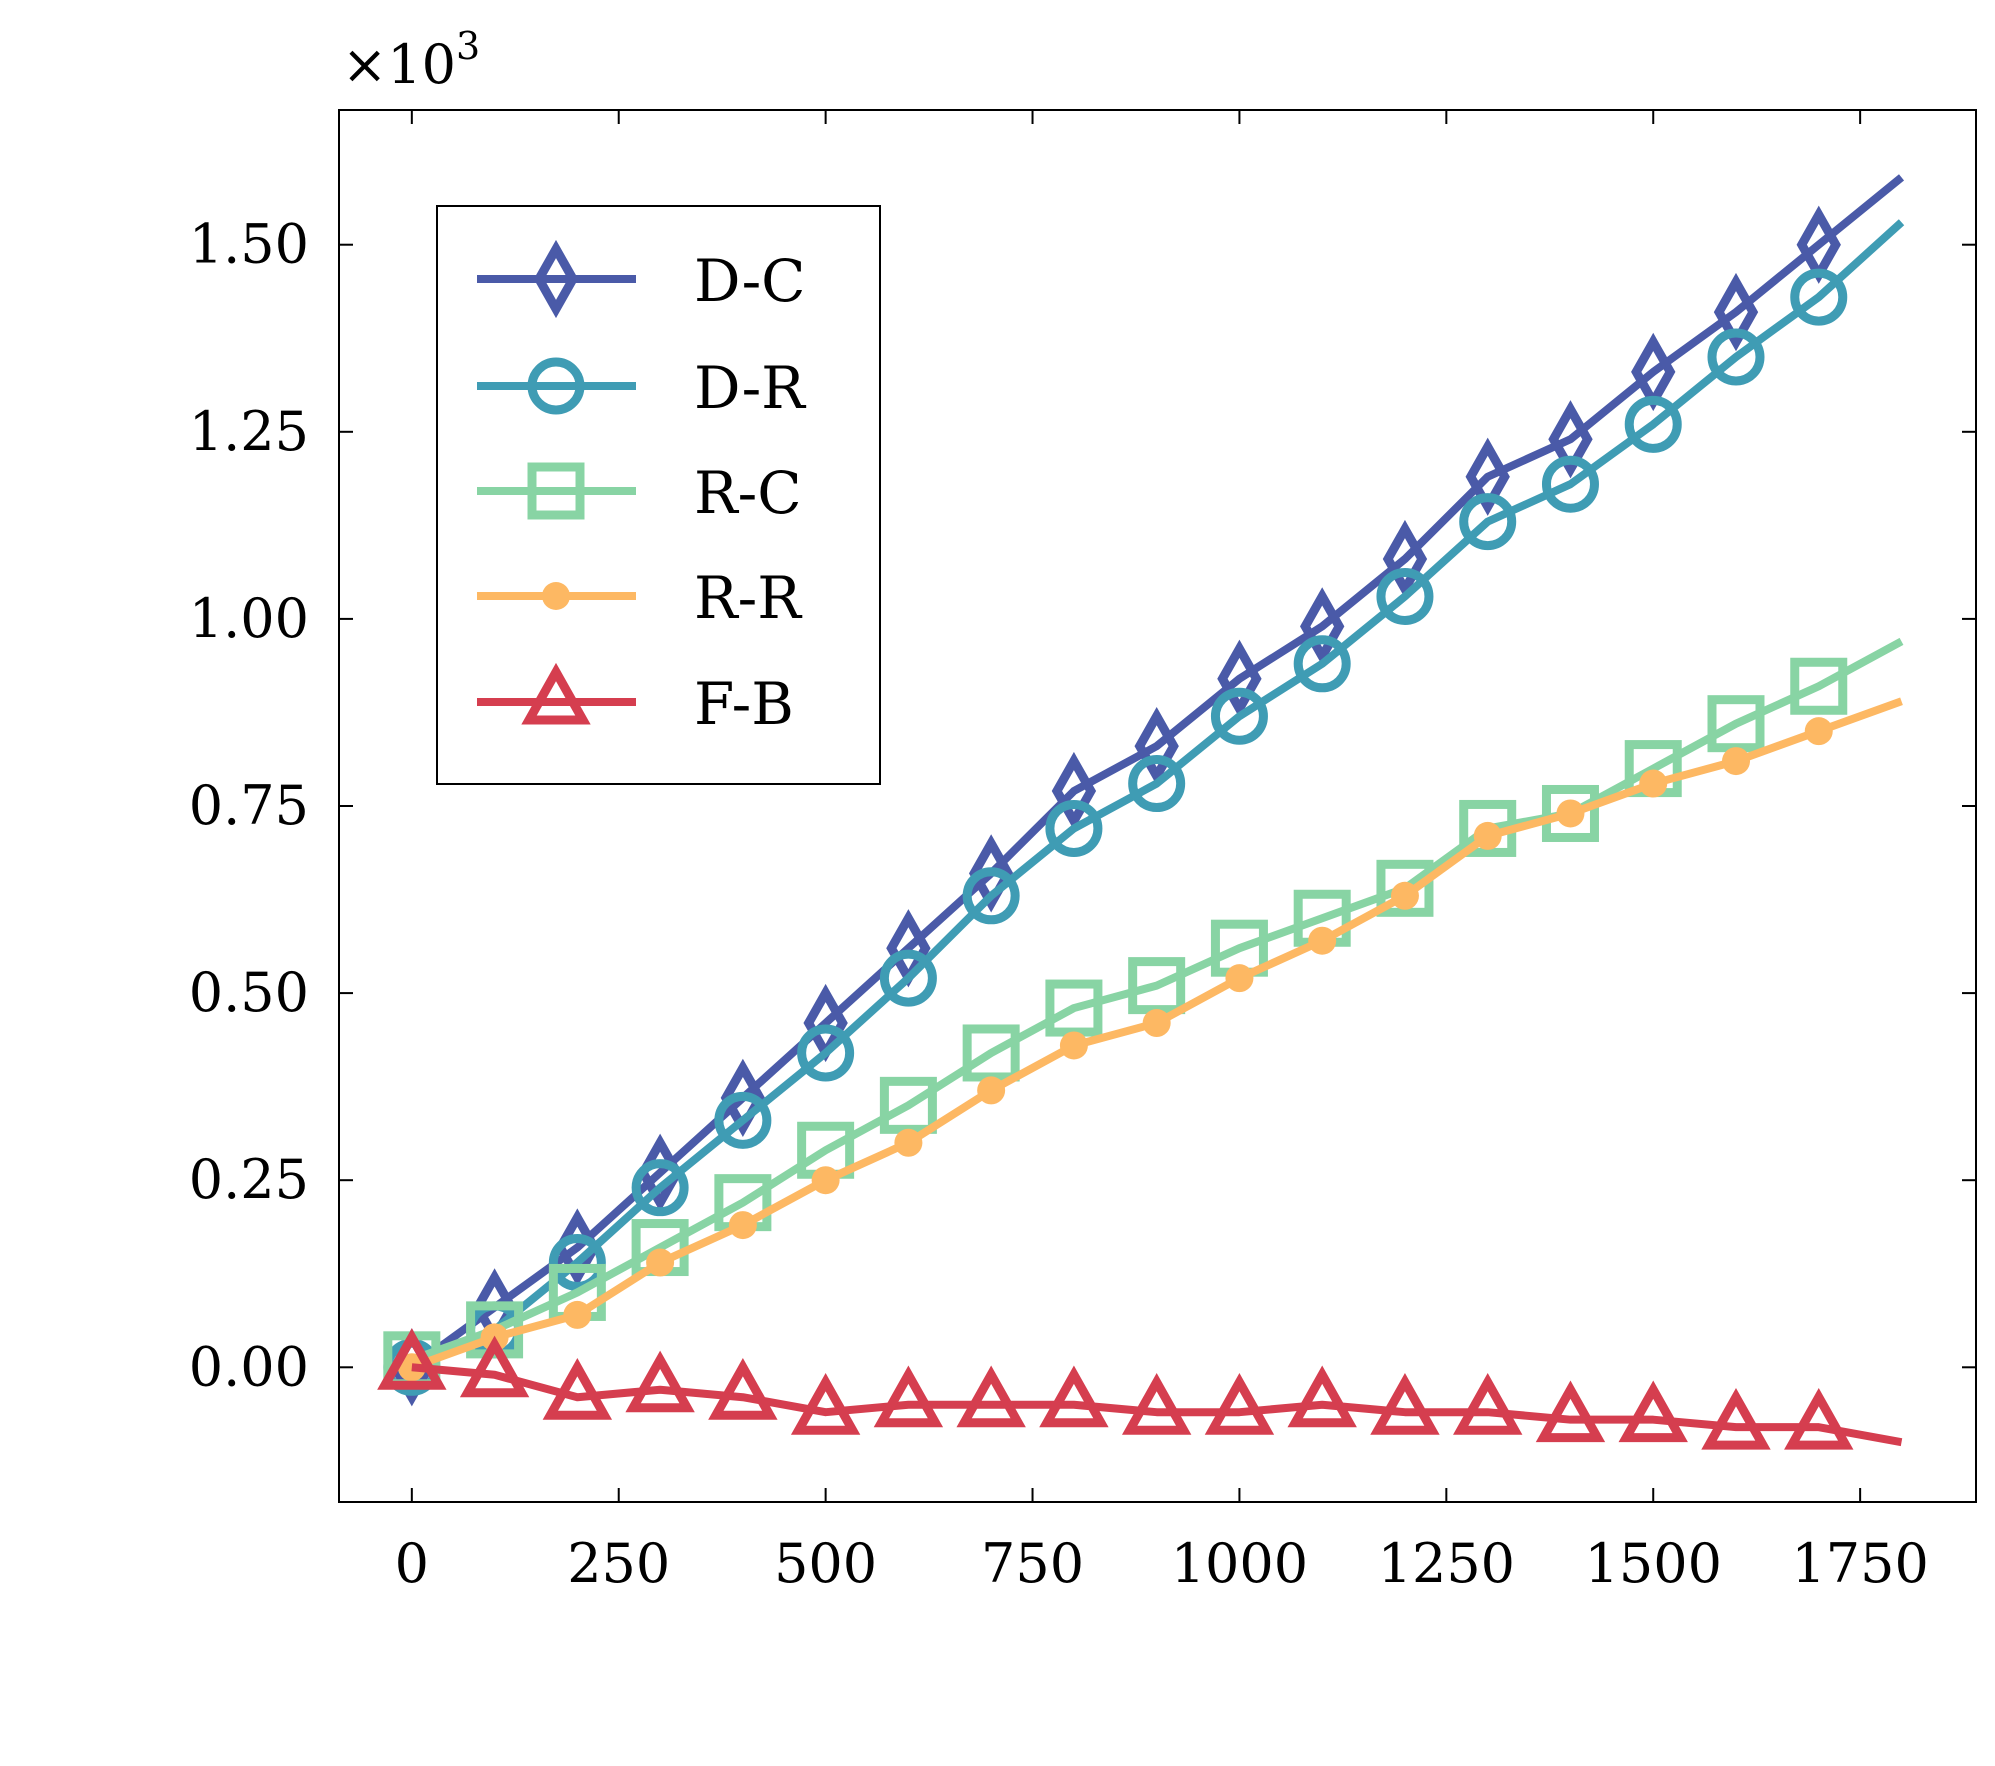 The height and width of the screenshot is (1766, 1995). I want to click on series-line, so click(1157, 1405).